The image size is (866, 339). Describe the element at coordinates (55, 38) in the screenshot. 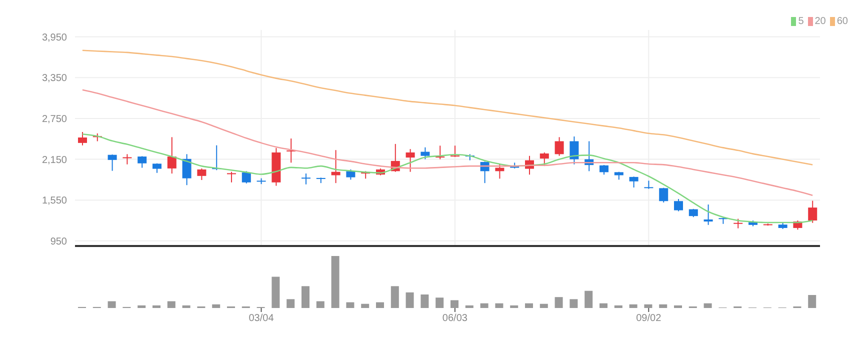

I see `y-tick-label: 3,950` at that location.